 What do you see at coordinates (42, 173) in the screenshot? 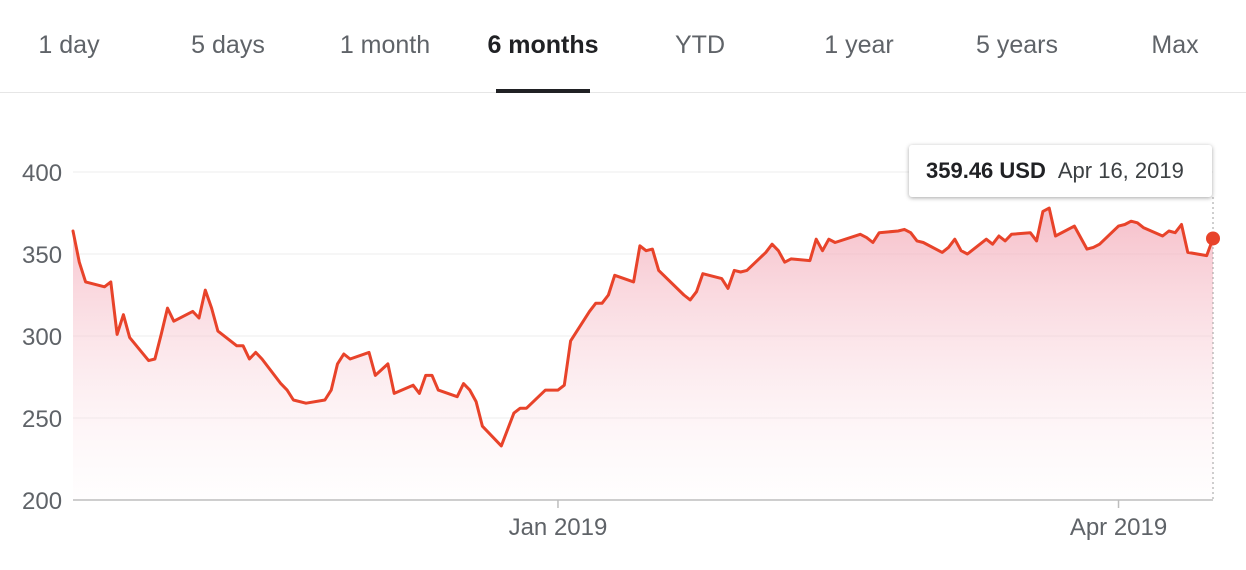
I see `y-tick-label: 400` at bounding box center [42, 173].